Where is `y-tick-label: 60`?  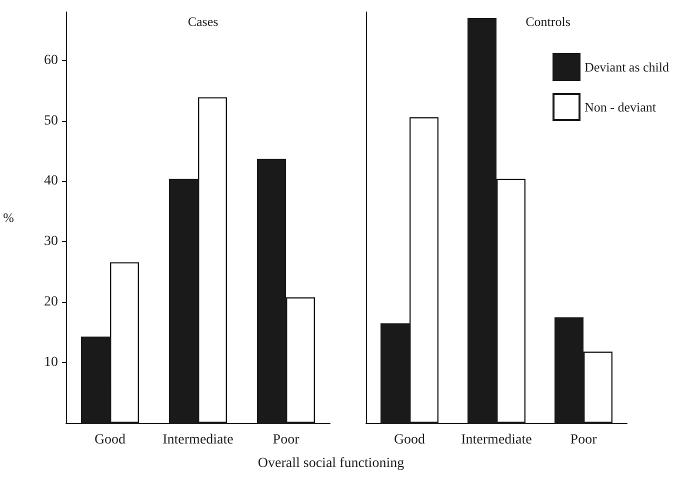 y-tick-label: 60 is located at coordinates (51, 60).